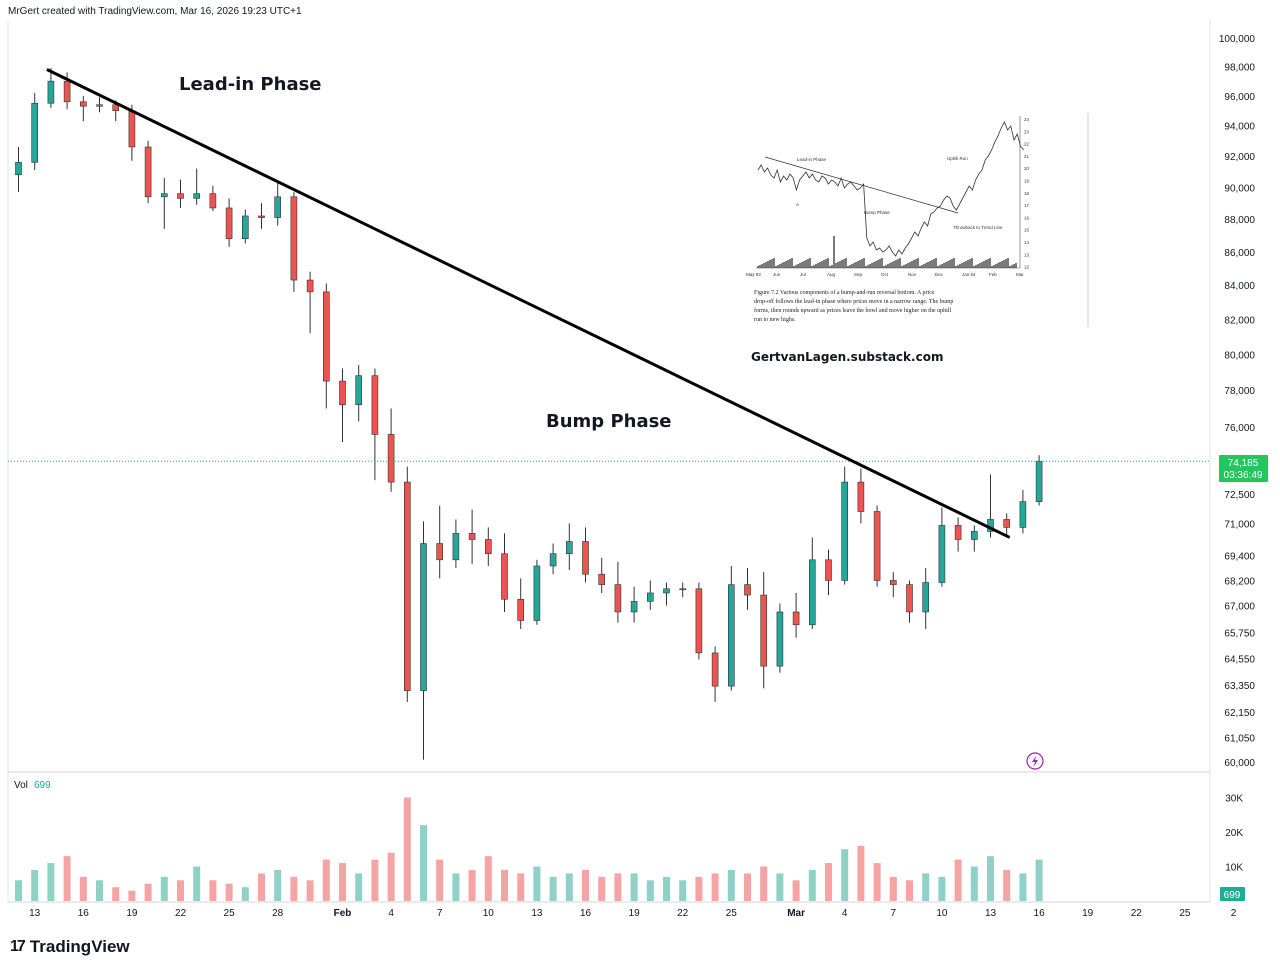 Image resolution: width=1280 pixels, height=973 pixels. What do you see at coordinates (1027, 181) in the screenshot?
I see `inset-y-label: 19` at bounding box center [1027, 181].